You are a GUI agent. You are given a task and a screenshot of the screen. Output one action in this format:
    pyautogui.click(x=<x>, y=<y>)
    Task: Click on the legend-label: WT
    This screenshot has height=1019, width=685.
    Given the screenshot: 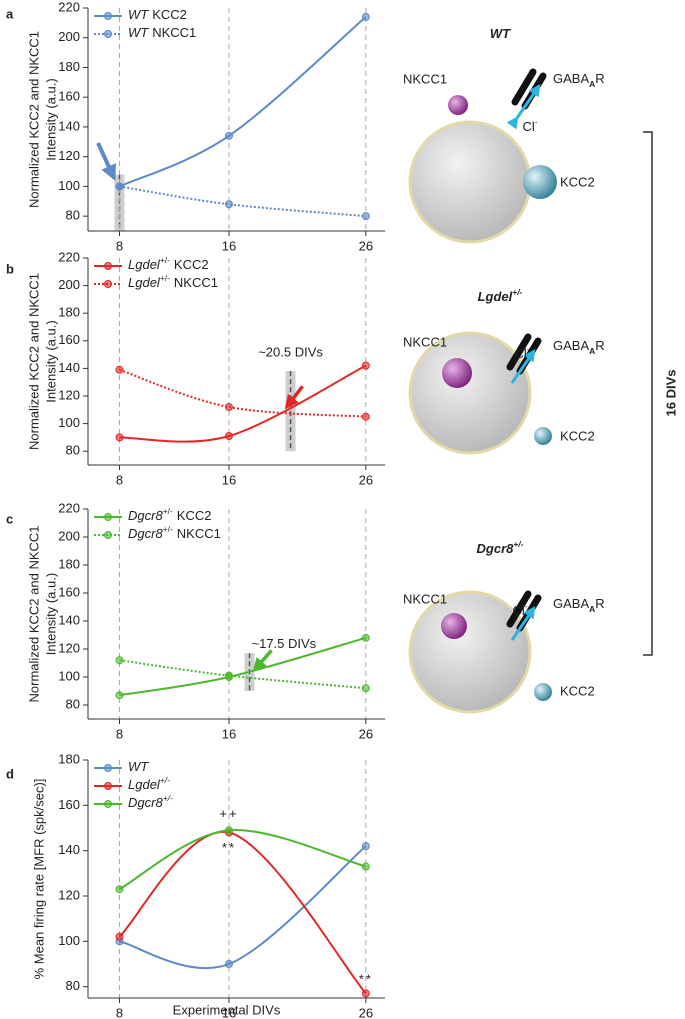 What is the action you would take?
    pyautogui.click(x=138, y=766)
    